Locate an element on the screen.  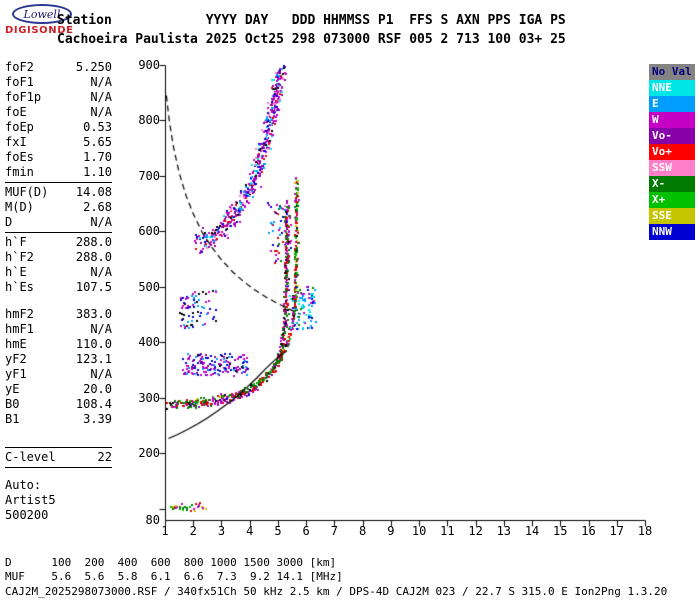
readout-value: 108.4 is located at coordinates (93, 404).